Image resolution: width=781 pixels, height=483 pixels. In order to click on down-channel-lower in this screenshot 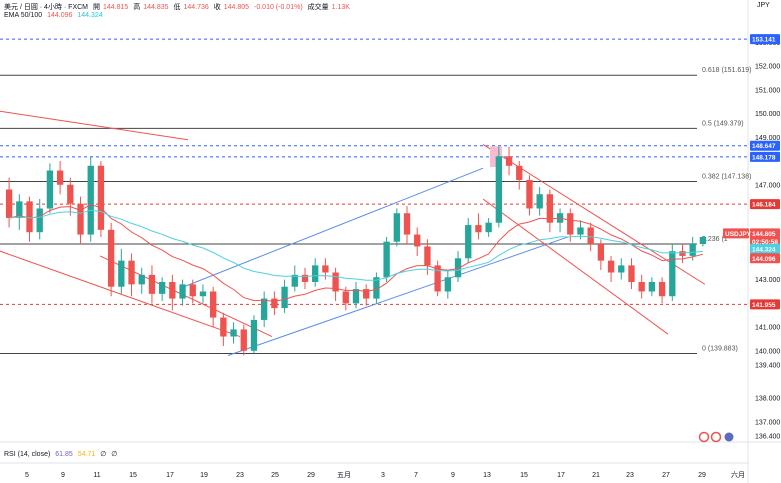, I will do `click(575, 266)`.